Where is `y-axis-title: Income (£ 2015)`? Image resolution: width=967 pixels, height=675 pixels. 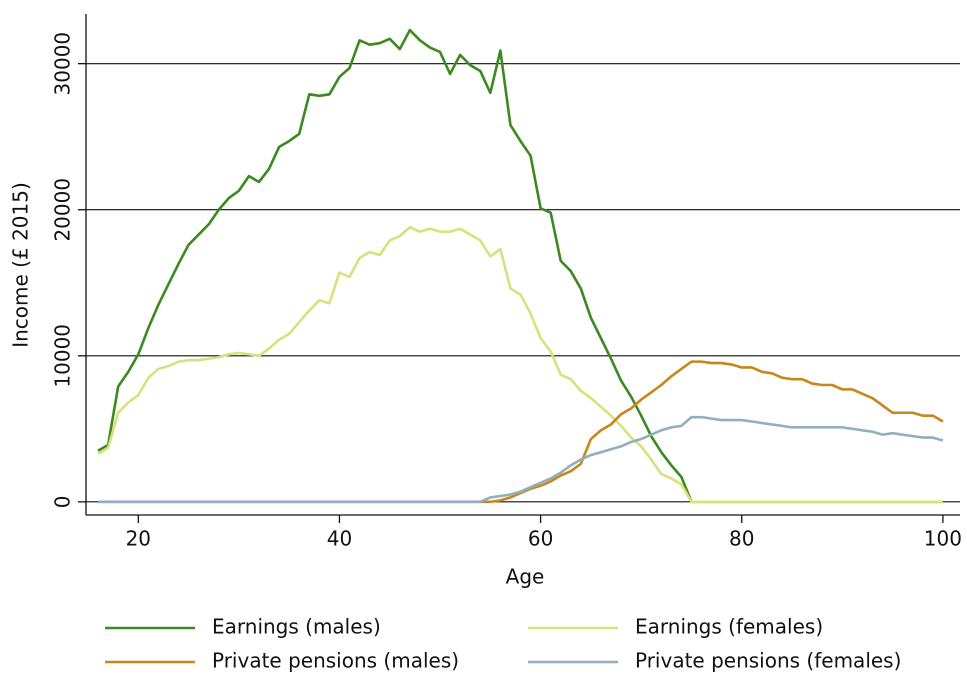 y-axis-title: Income (£ 2015) is located at coordinates (21, 265).